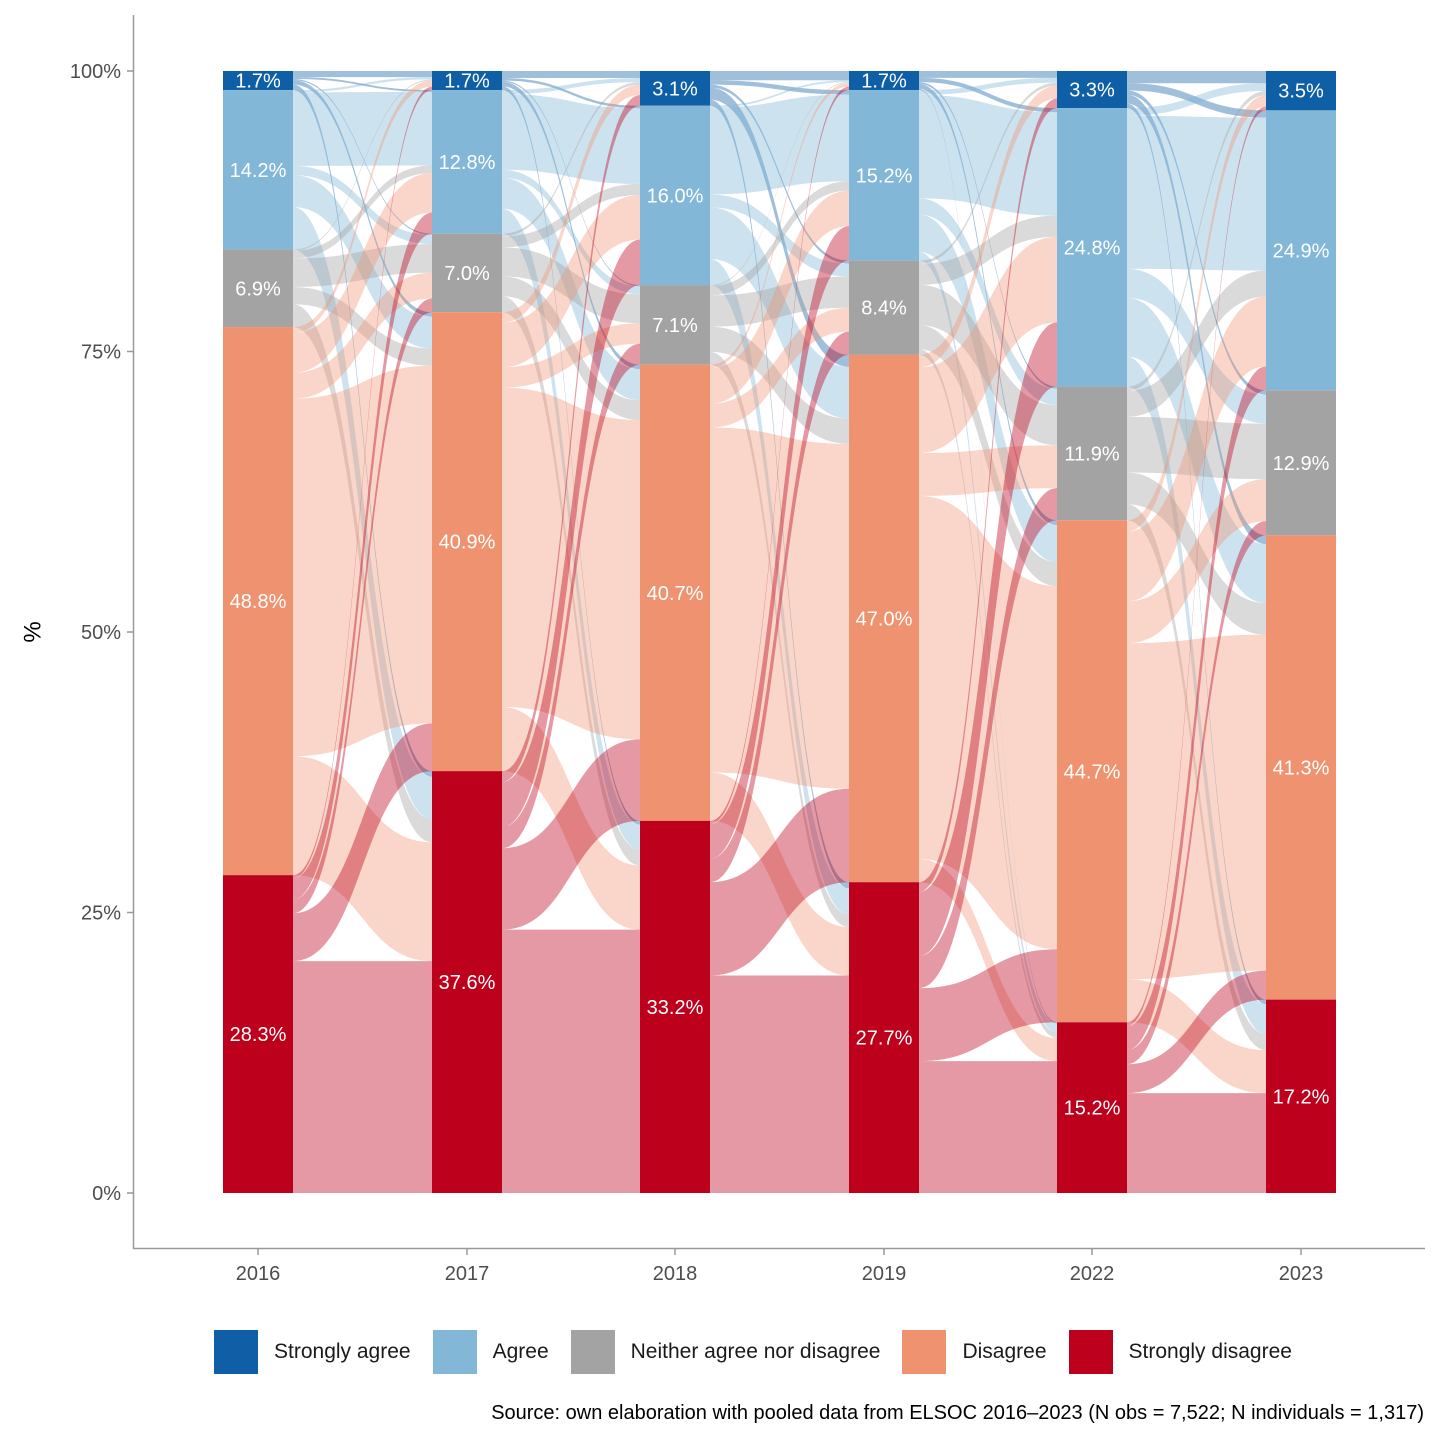 The width and height of the screenshot is (1440, 1440). Describe the element at coordinates (675, 196) in the screenshot. I see `bar-value-label: 16.0%` at that location.